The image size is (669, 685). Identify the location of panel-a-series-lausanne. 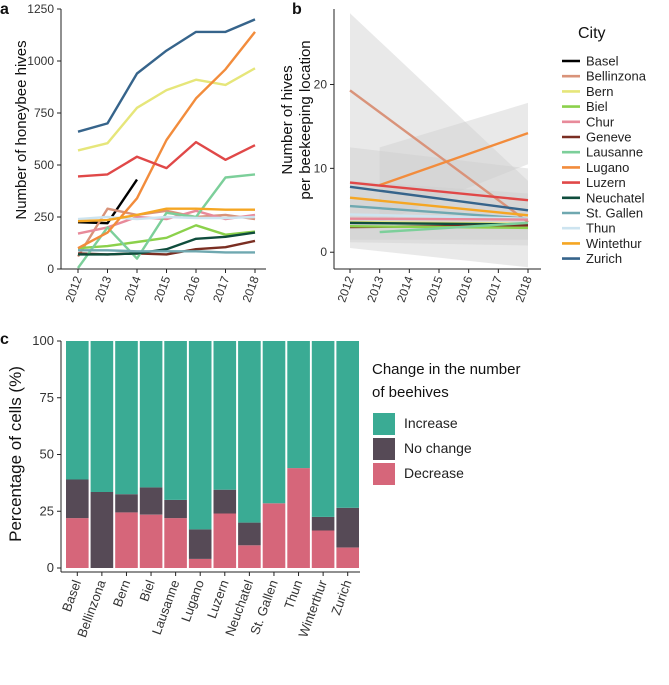
(166, 221).